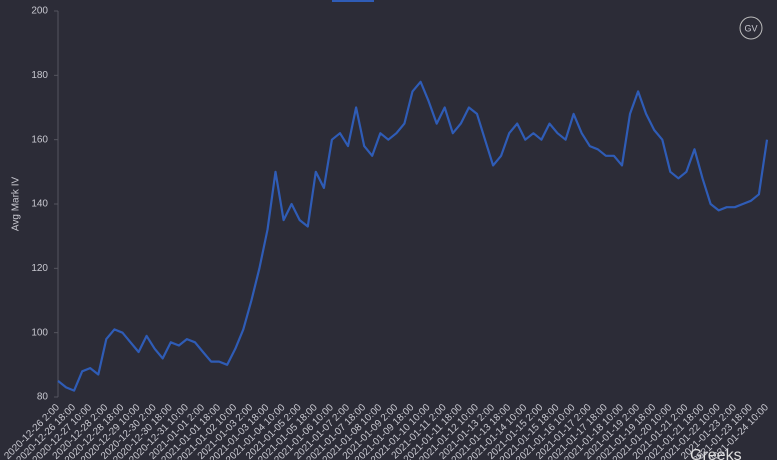 The width and height of the screenshot is (777, 460). I want to click on y-tick-label: 160, so click(39, 139).